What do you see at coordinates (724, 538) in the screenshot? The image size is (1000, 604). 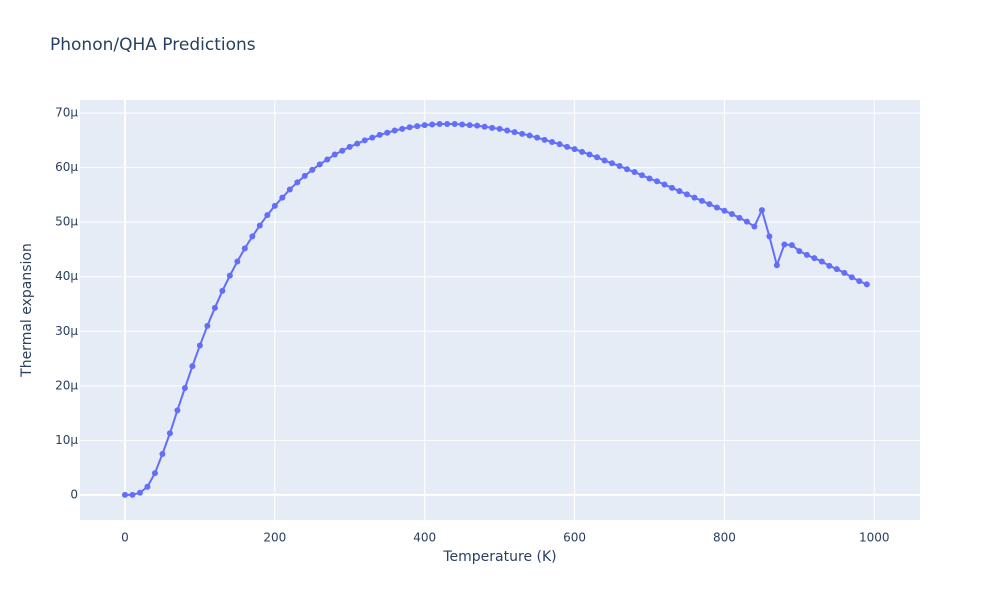 I see `x-tick-label: 800` at bounding box center [724, 538].